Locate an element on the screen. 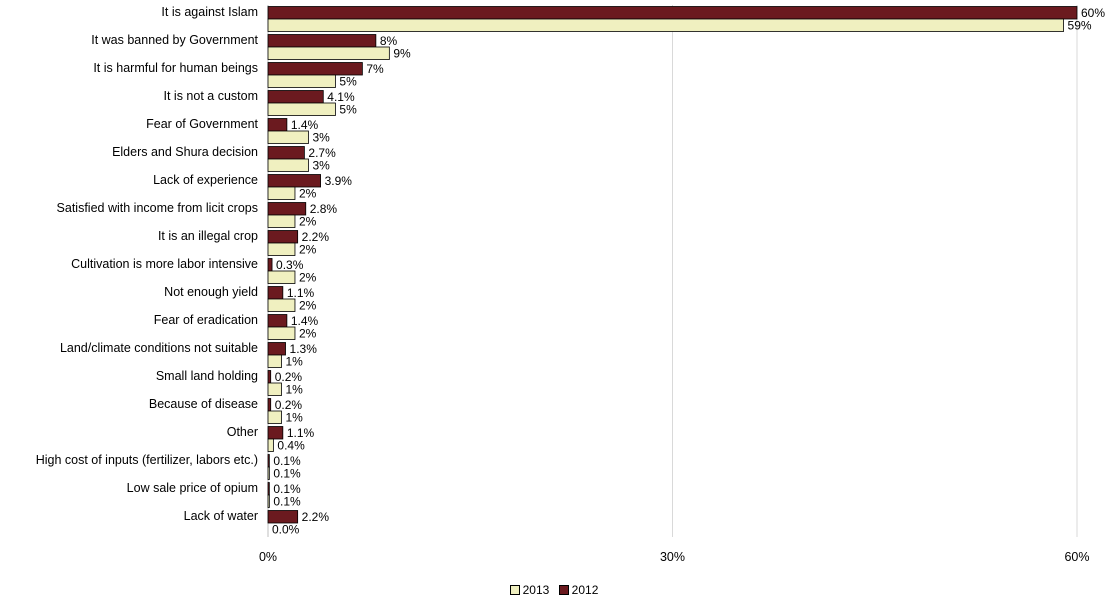  value-label-2013-small-land-holding: 1% is located at coordinates (294, 390).